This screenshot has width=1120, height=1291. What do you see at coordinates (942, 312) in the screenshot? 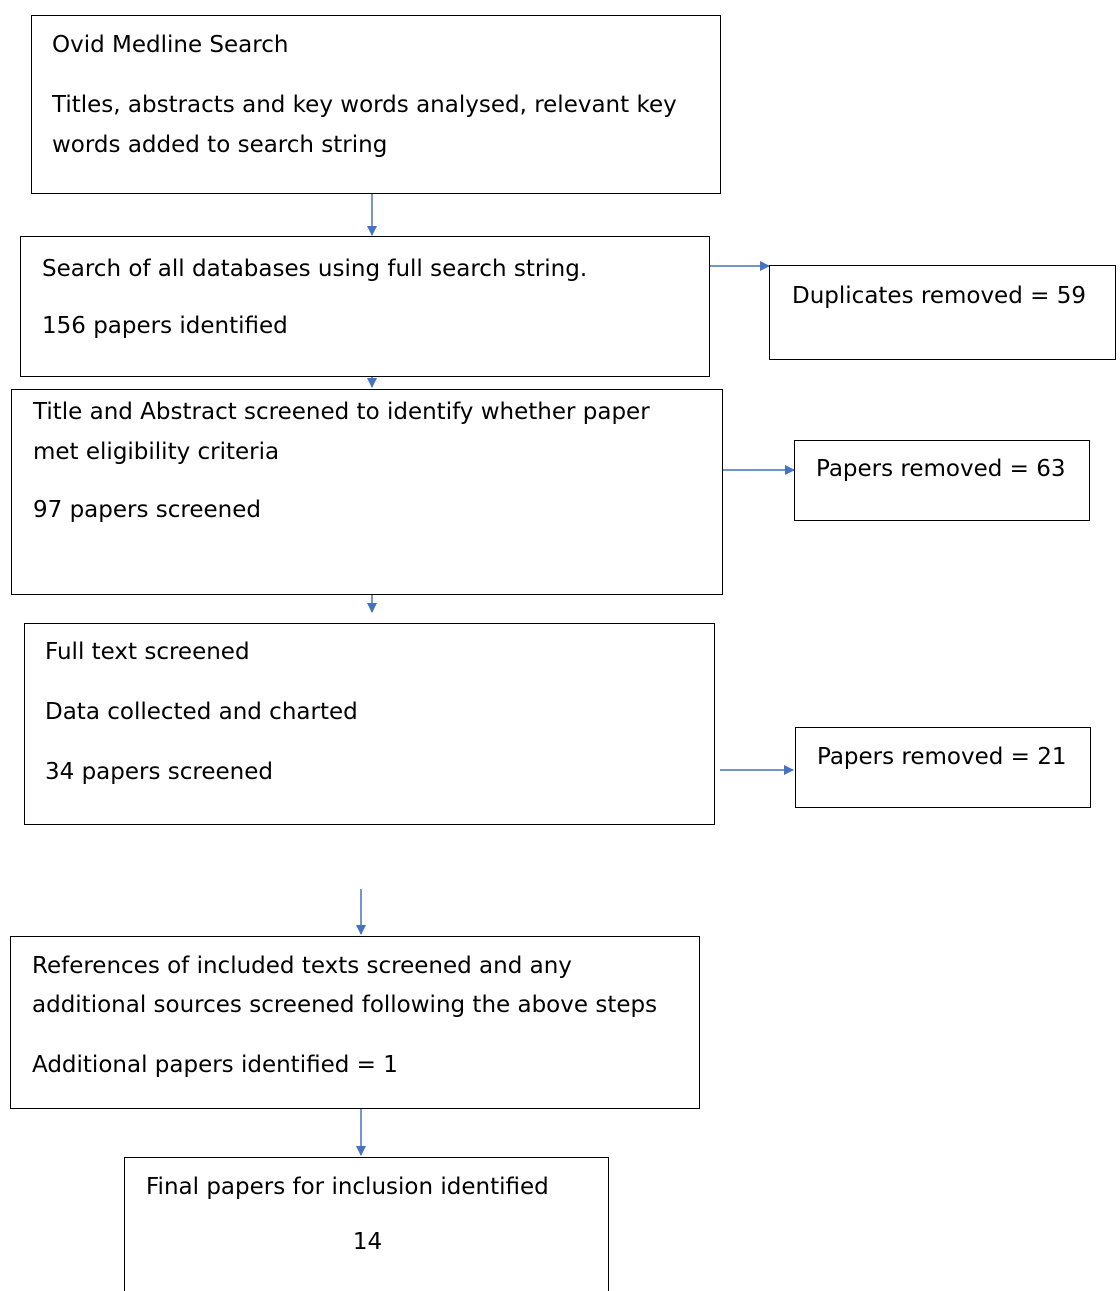
I see `box-duplicates-removed: Duplicates removed = 59` at bounding box center [942, 312].